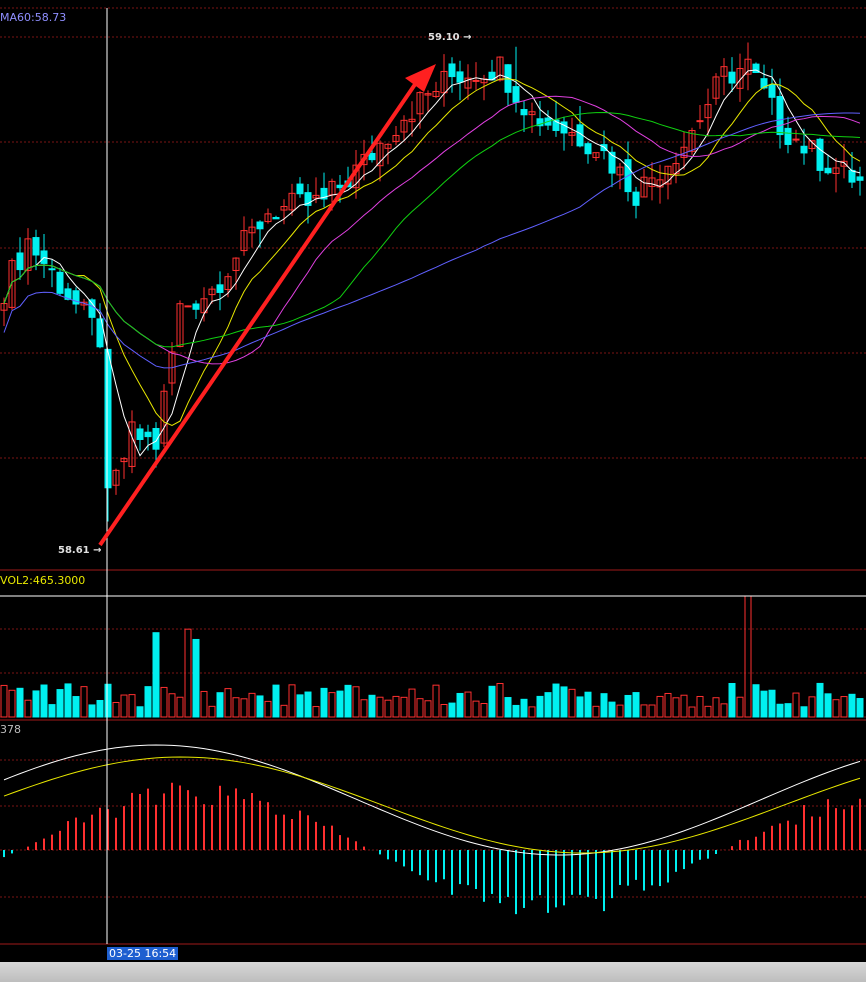 The width and height of the screenshot is (866, 982). What do you see at coordinates (432, 805) in the screenshot?
I see `dea-line` at bounding box center [432, 805].